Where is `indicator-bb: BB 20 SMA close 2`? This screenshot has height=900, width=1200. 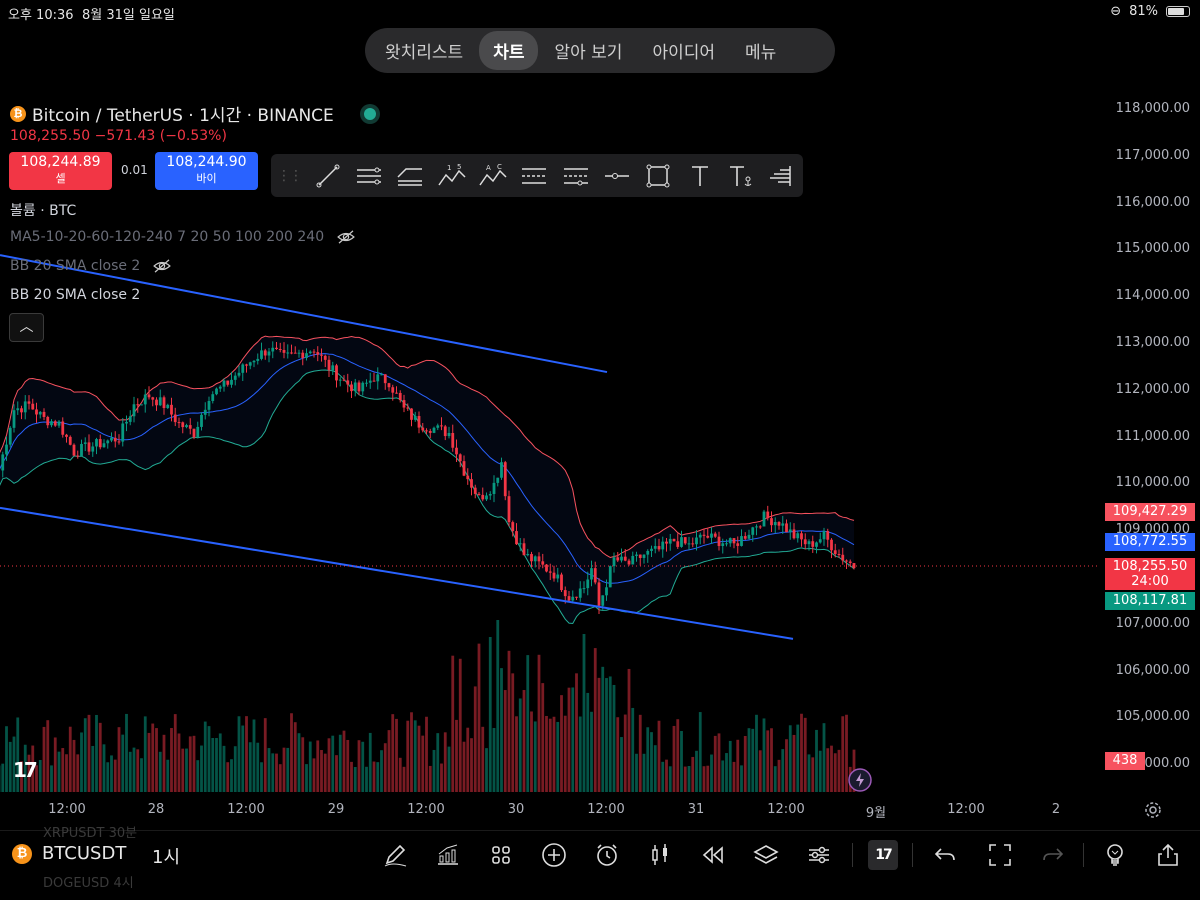
indicator-bb: BB 20 SMA close 2 is located at coordinates (75, 295).